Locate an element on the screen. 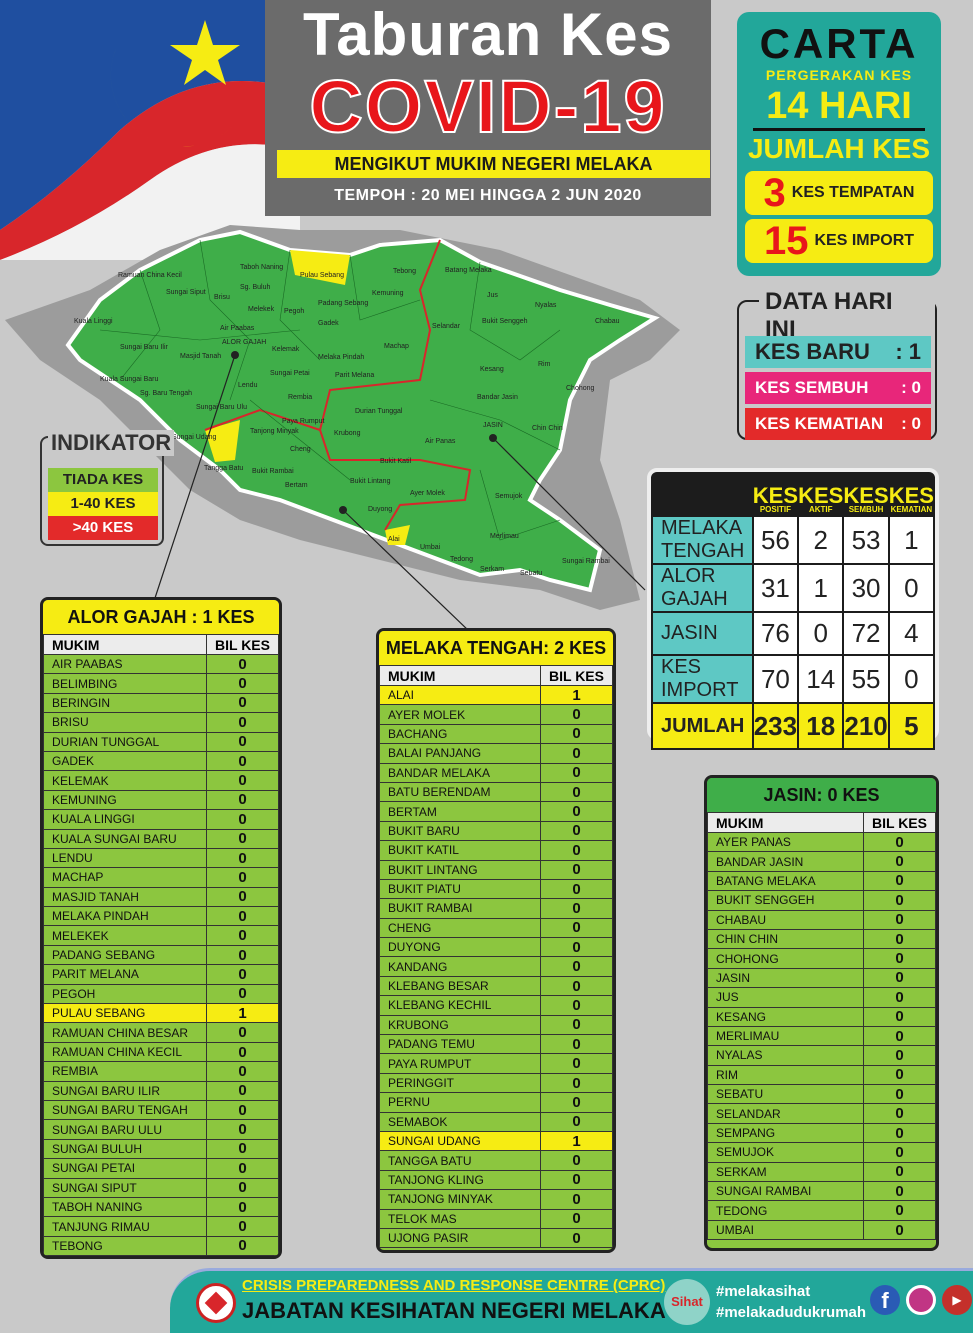  mukim-row: BUKIT BARU 0 is located at coordinates (496, 831).